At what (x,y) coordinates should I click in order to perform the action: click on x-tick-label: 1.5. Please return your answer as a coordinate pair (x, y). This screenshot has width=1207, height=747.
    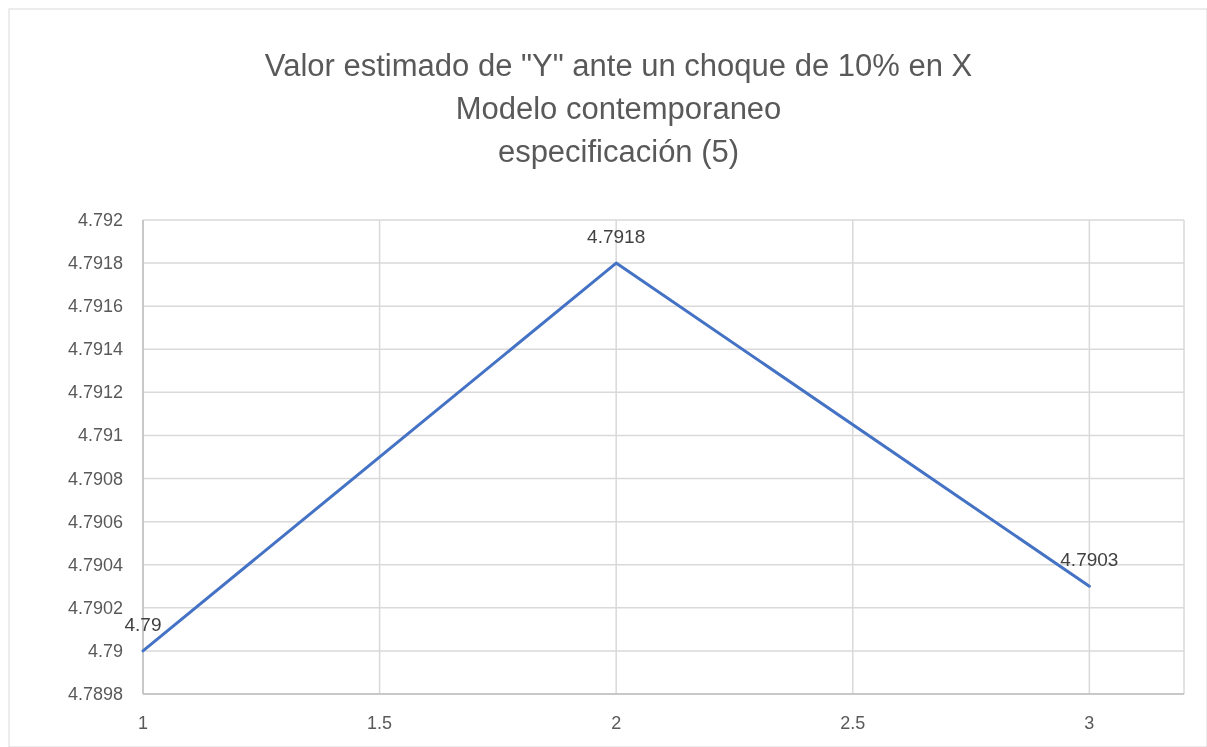
    Looking at the image, I should click on (380, 723).